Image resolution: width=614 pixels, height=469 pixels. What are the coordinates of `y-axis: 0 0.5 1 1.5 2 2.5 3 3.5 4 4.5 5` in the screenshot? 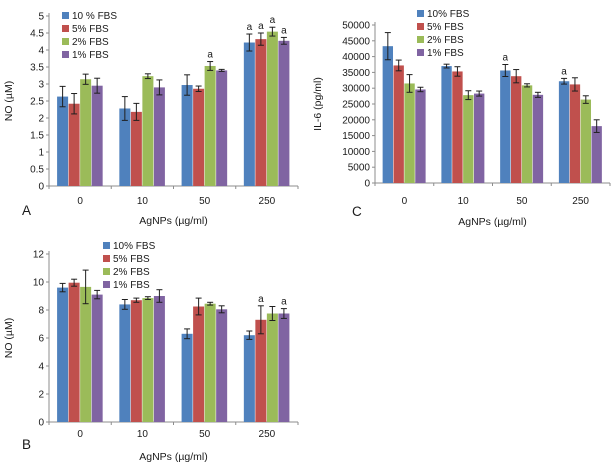 It's located at (40, 102).